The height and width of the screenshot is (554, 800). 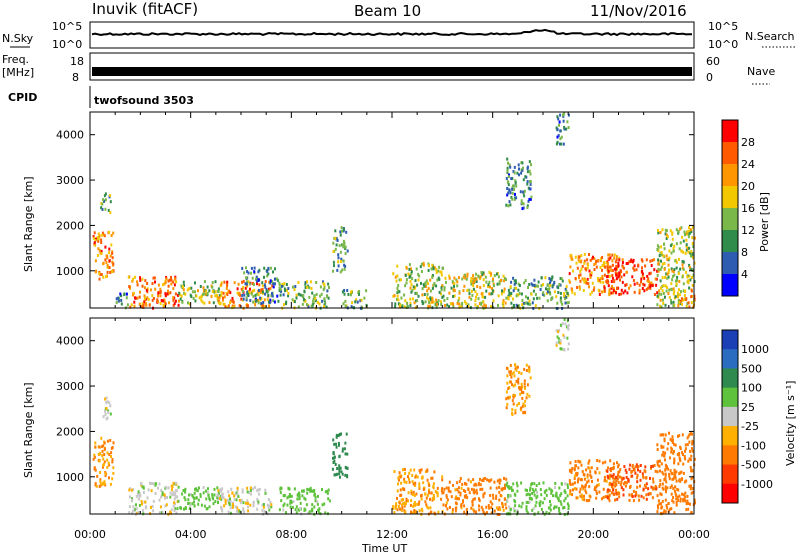 What do you see at coordinates (761, 71) in the screenshot?
I see `nave-label: Nave` at bounding box center [761, 71].